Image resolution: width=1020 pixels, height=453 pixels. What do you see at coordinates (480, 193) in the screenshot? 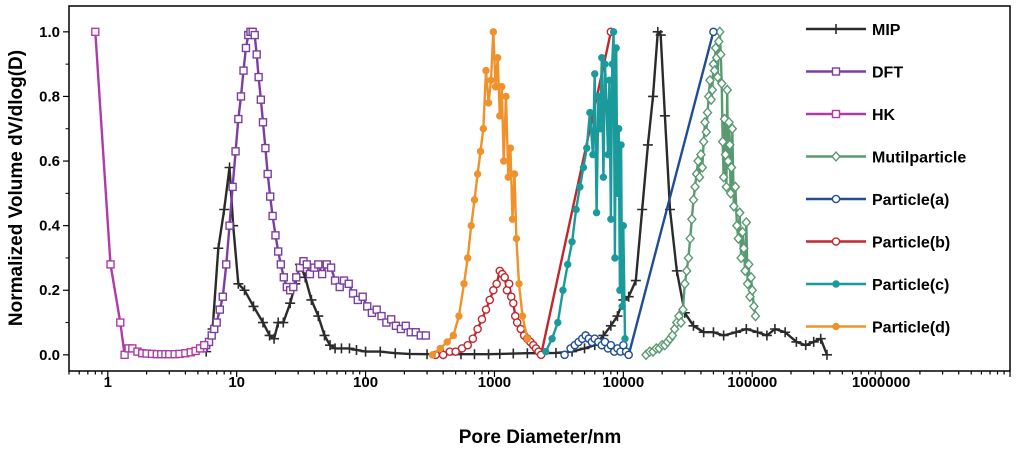
I see `series-particle-d` at bounding box center [480, 193].